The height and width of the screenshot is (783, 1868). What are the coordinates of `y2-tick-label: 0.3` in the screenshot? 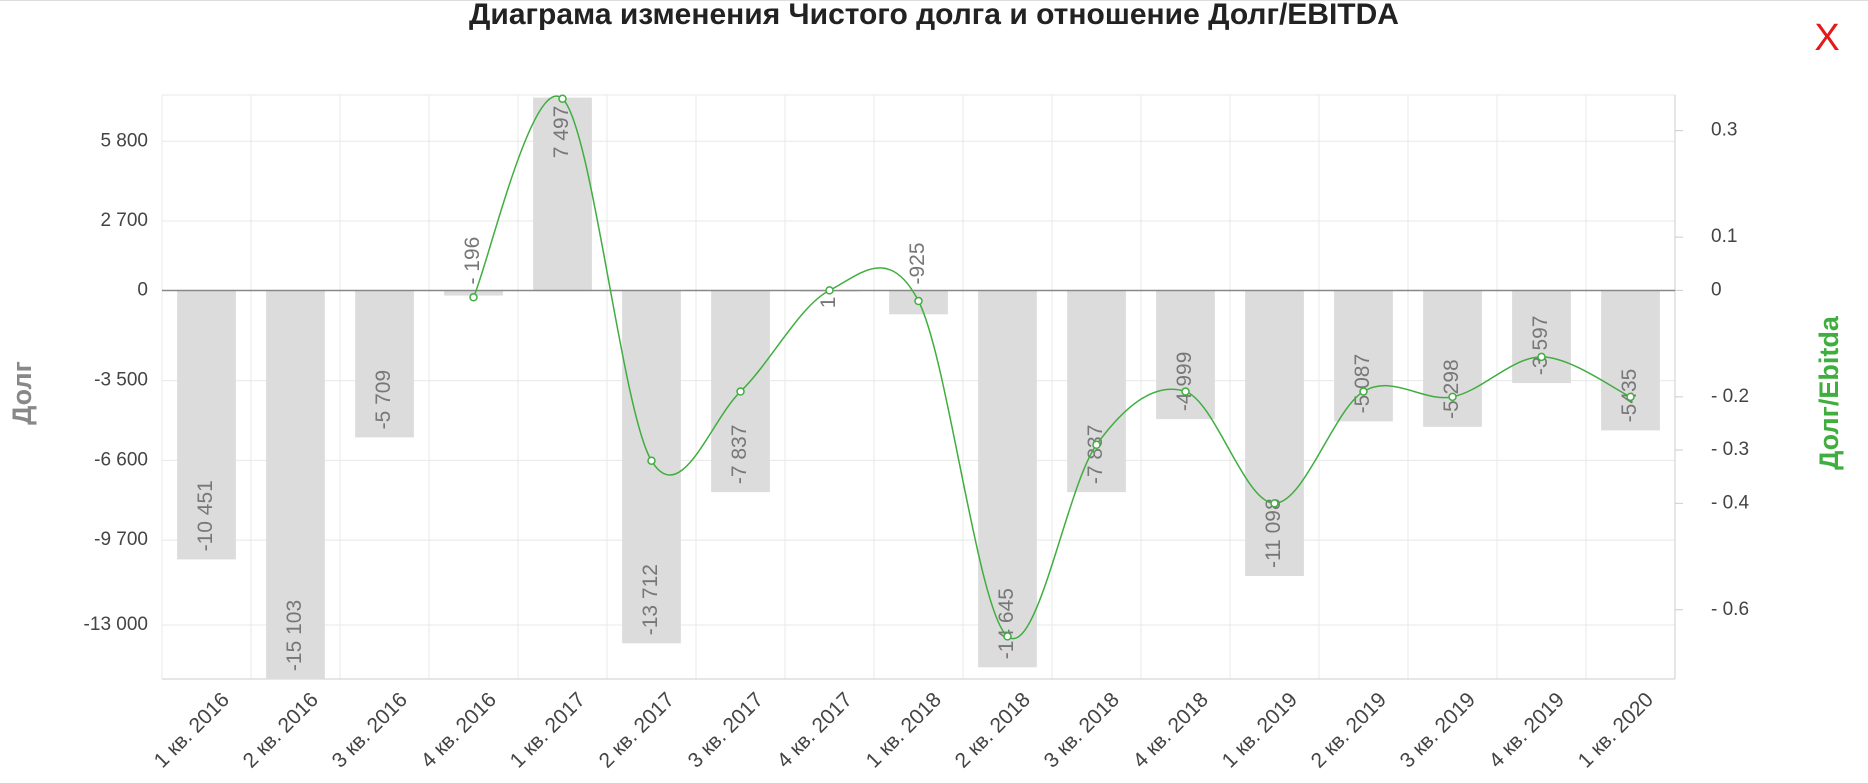 It's located at (1724, 130).